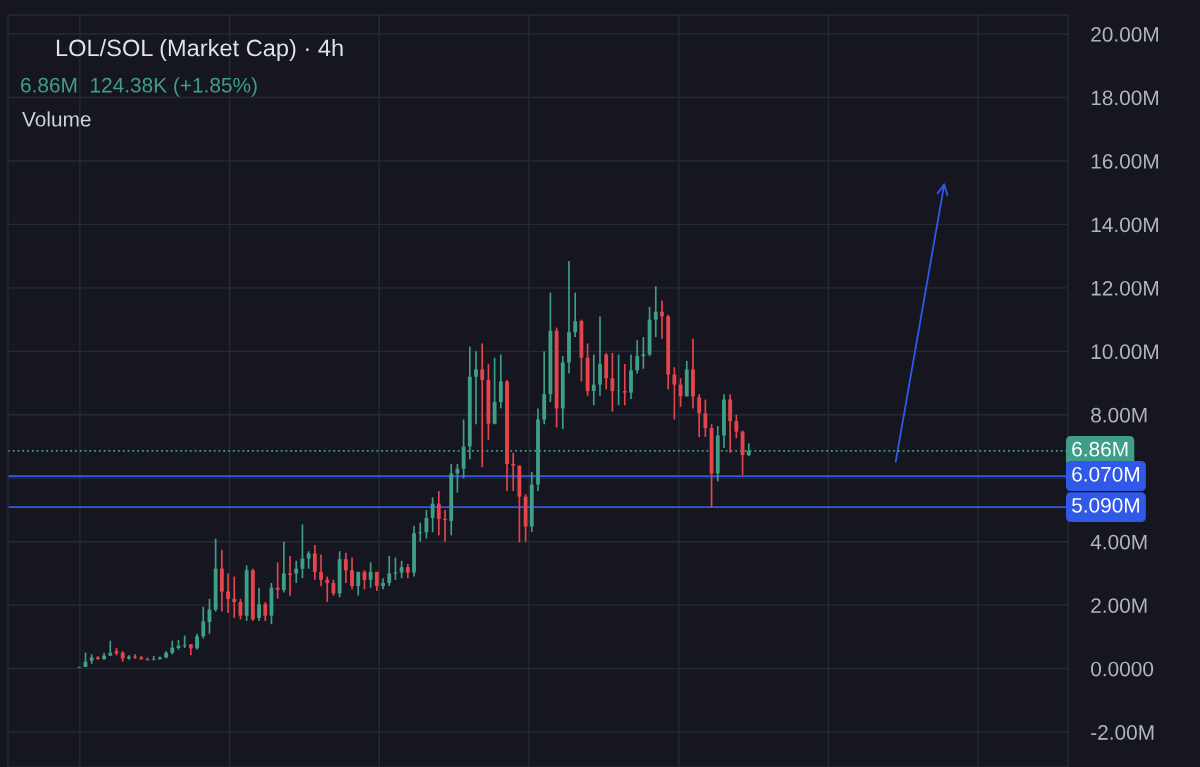 Image resolution: width=1200 pixels, height=767 pixels. I want to click on y-tick-label: 10.00M, so click(1124, 352).